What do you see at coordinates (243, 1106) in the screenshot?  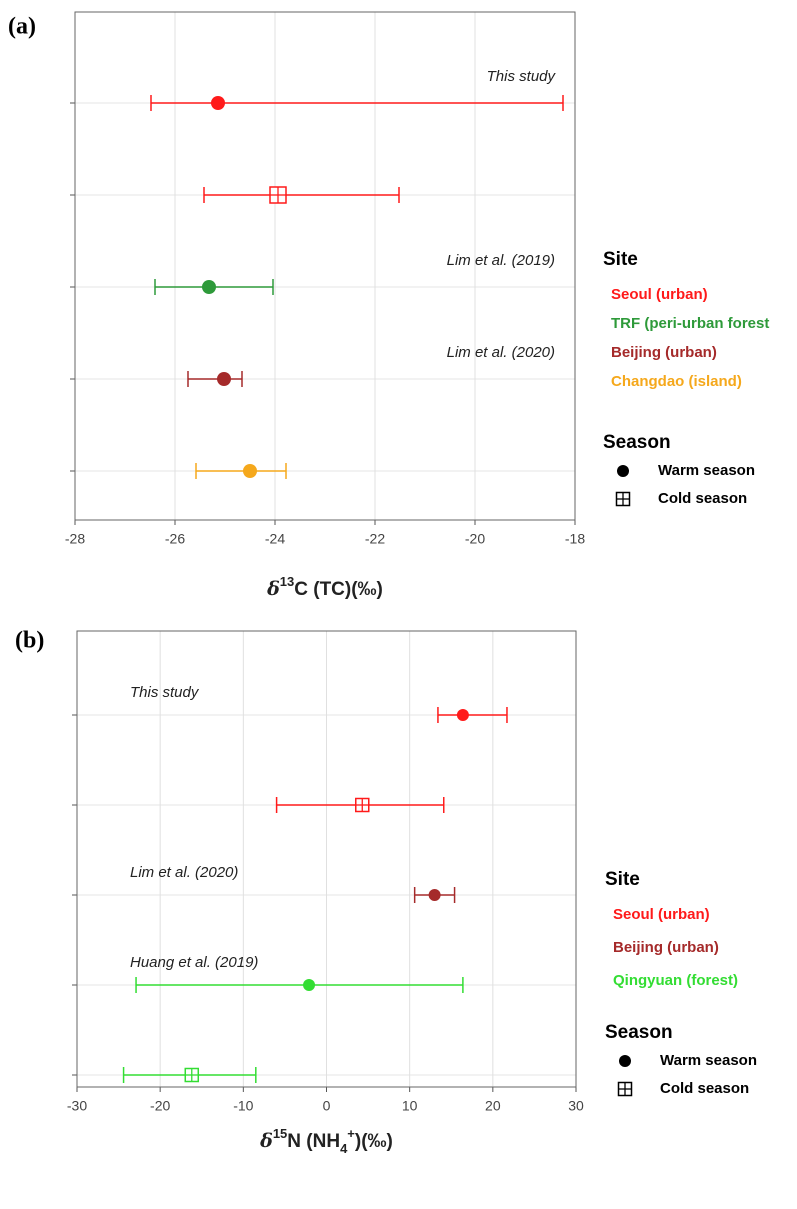 I see `x-tick-label: -10` at bounding box center [243, 1106].